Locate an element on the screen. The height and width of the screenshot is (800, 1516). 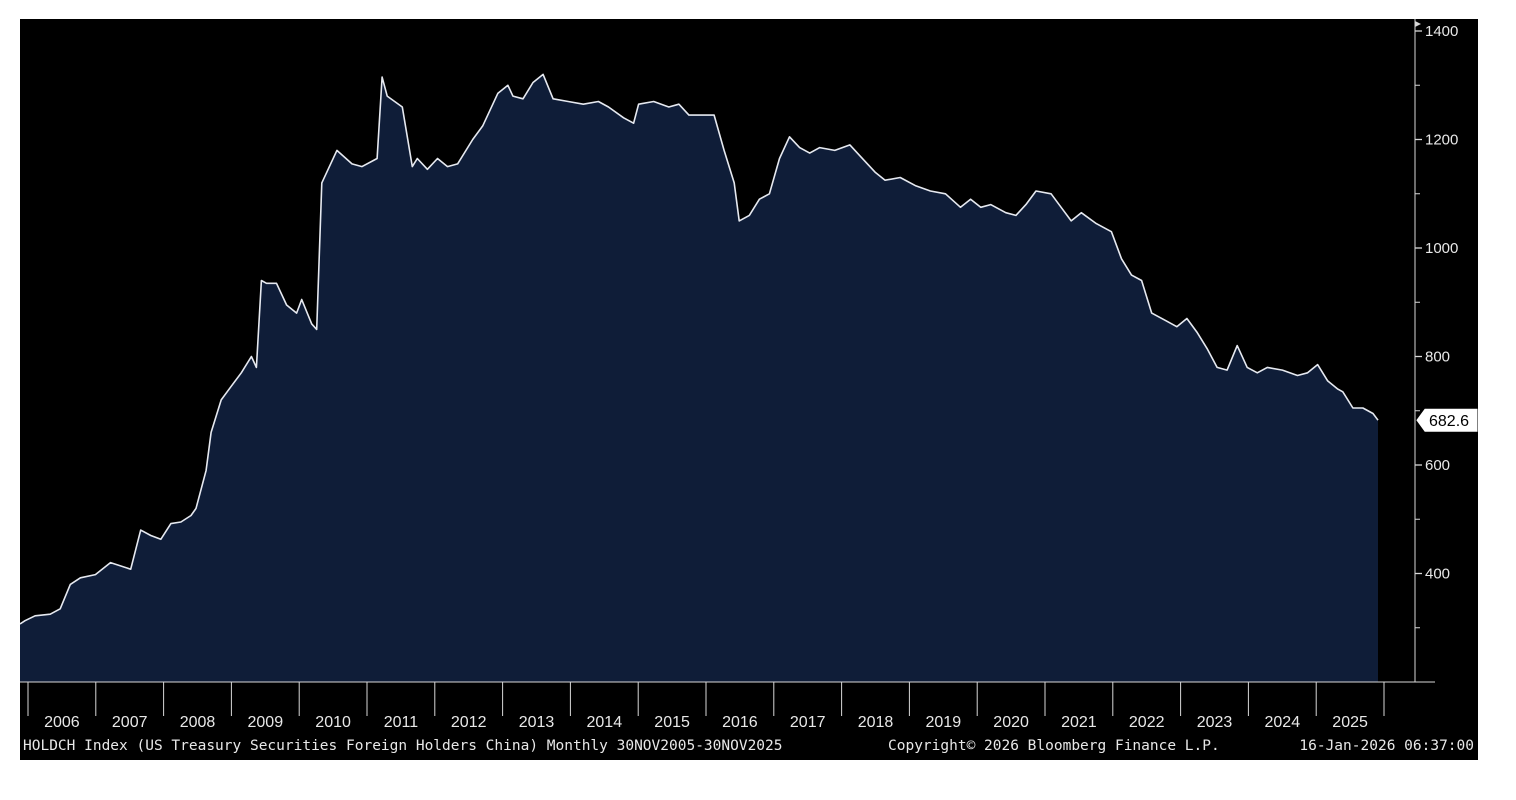
x-tick-label: 2010 is located at coordinates (333, 722).